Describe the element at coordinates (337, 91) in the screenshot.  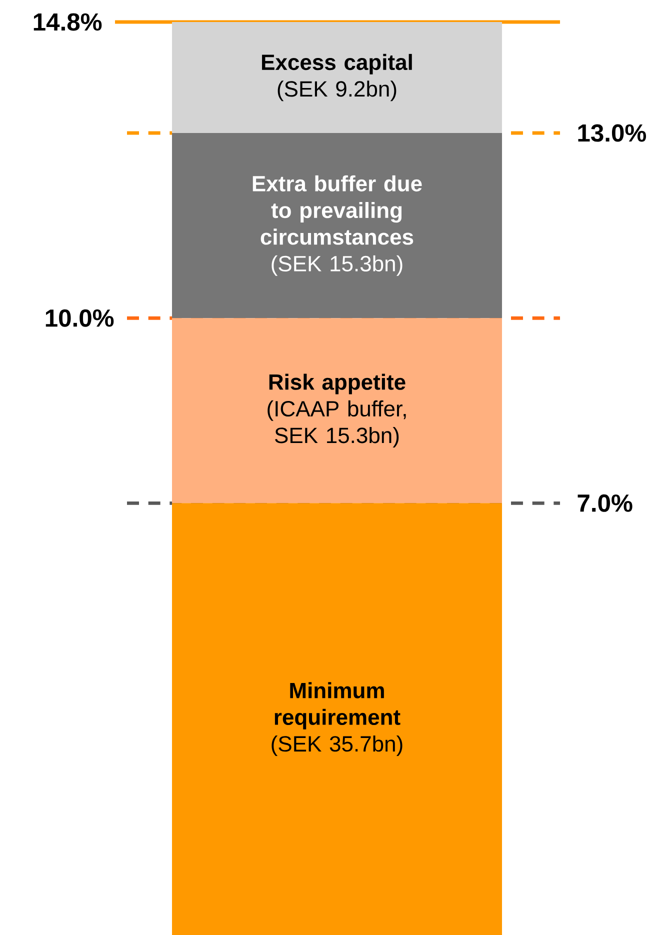
I see `annotation: (SEK 9.2bn)` at that location.